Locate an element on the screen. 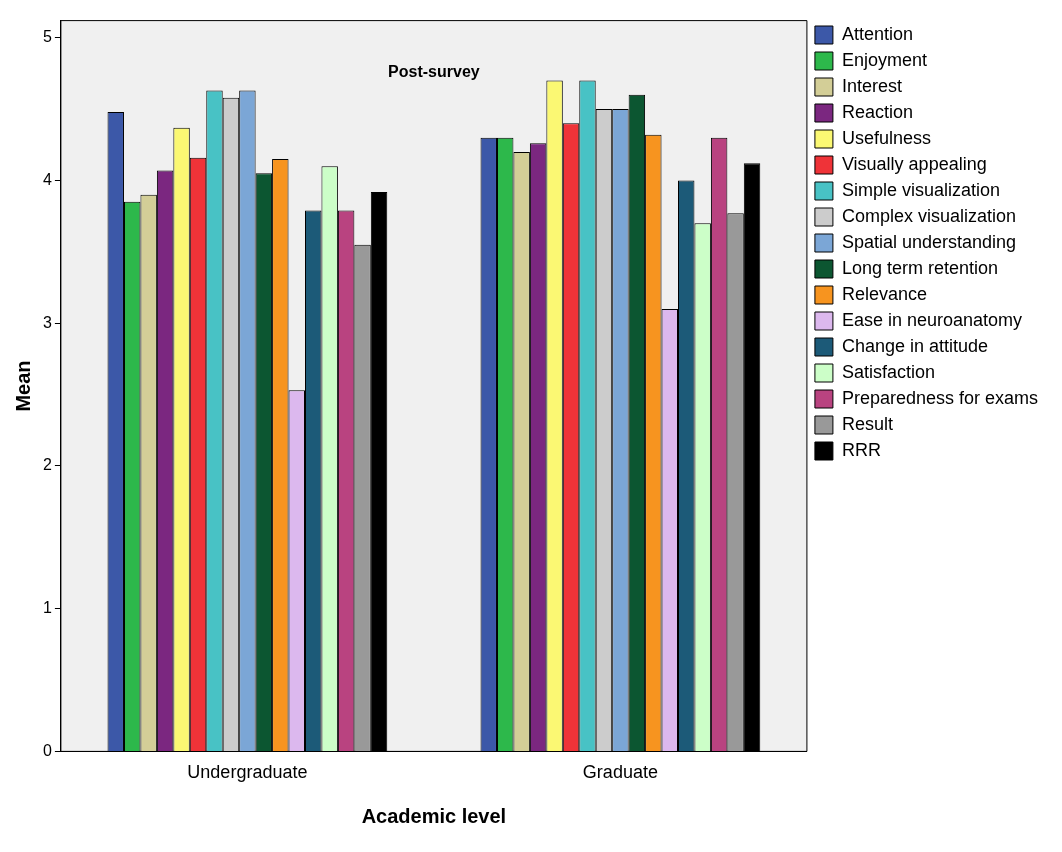 This screenshot has width=1062, height=852. legend-label: RRR is located at coordinates (861, 449).